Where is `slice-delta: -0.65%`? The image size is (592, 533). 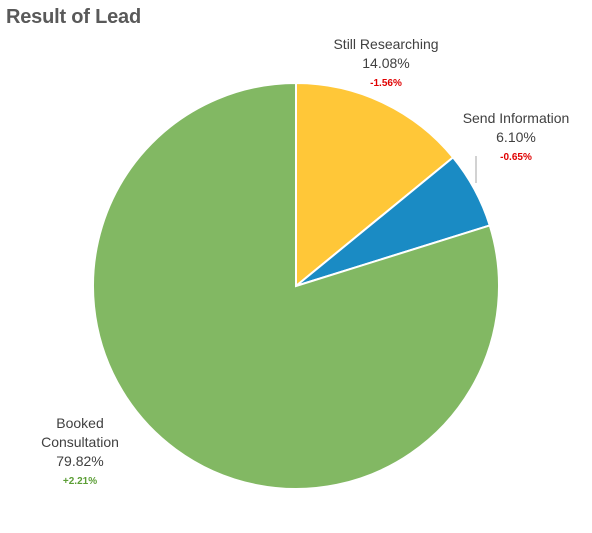
slice-delta: -0.65% is located at coordinates (516, 157).